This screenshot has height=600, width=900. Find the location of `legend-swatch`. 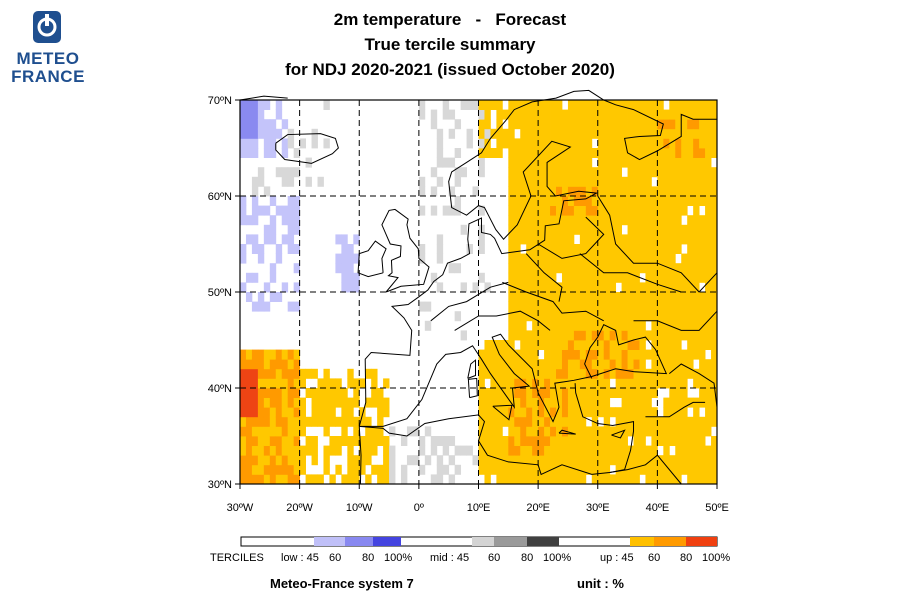

legend-swatch is located at coordinates (670, 541).